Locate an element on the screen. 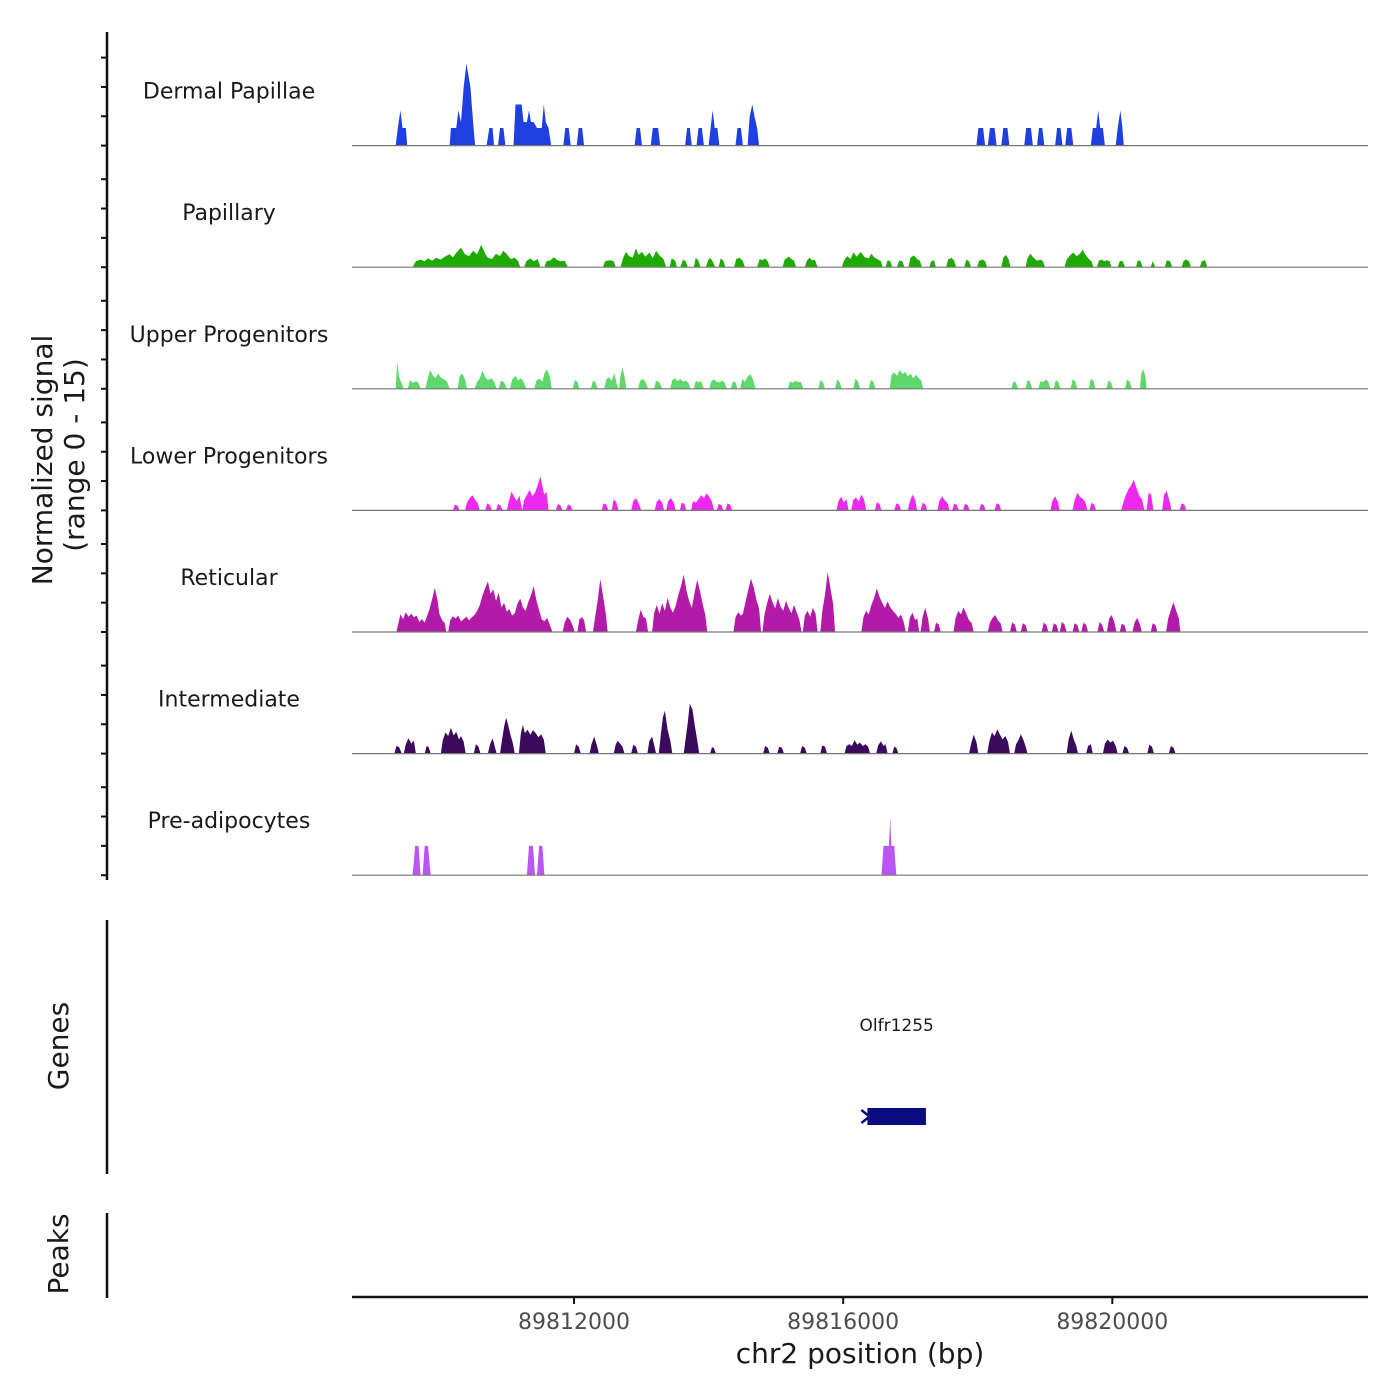 Image resolution: width=1400 pixels, height=1400 pixels. x-axis-tick-label: 89820000 is located at coordinates (1112, 1322).